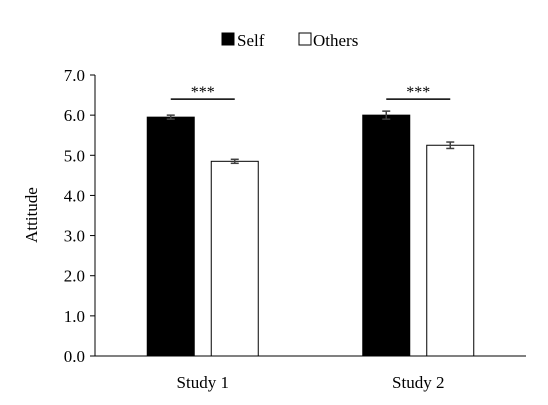 The width and height of the screenshot is (548, 405). I want to click on y-axis-ticks: 0.0 1.0 2.0 3.0 4.0 5.0 6.0 7.0, so click(79, 216).